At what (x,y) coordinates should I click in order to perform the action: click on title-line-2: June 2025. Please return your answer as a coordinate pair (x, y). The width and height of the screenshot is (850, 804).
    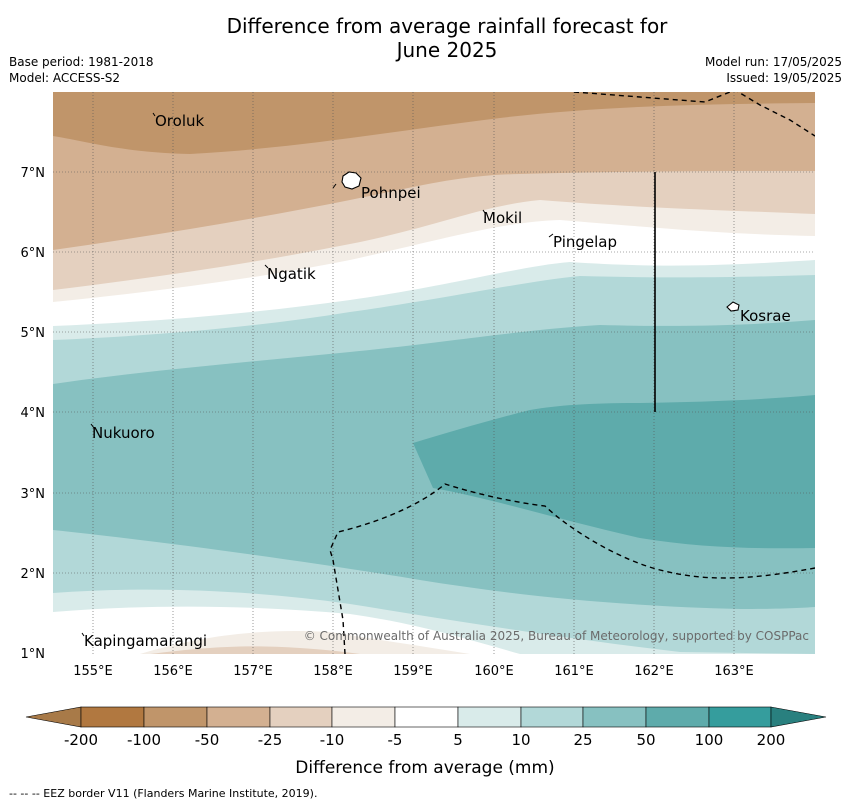
    Looking at the image, I should click on (447, 50).